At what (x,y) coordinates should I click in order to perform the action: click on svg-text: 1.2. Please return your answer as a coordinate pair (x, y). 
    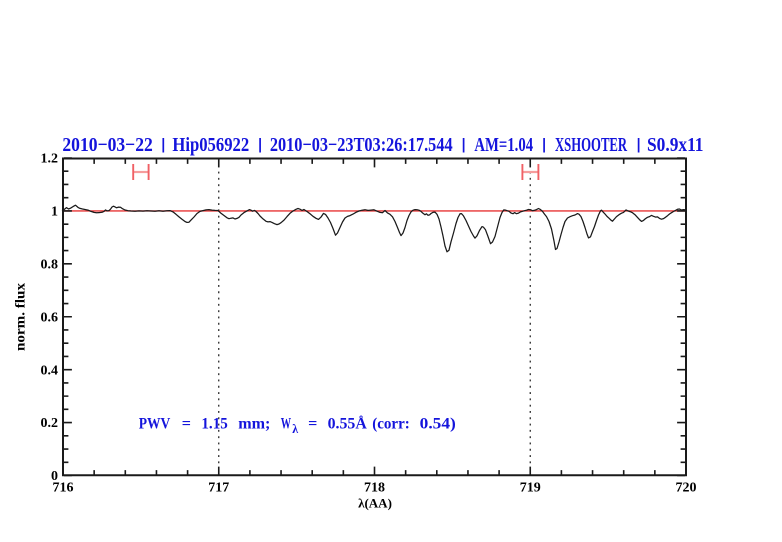
    Looking at the image, I should click on (50, 159).